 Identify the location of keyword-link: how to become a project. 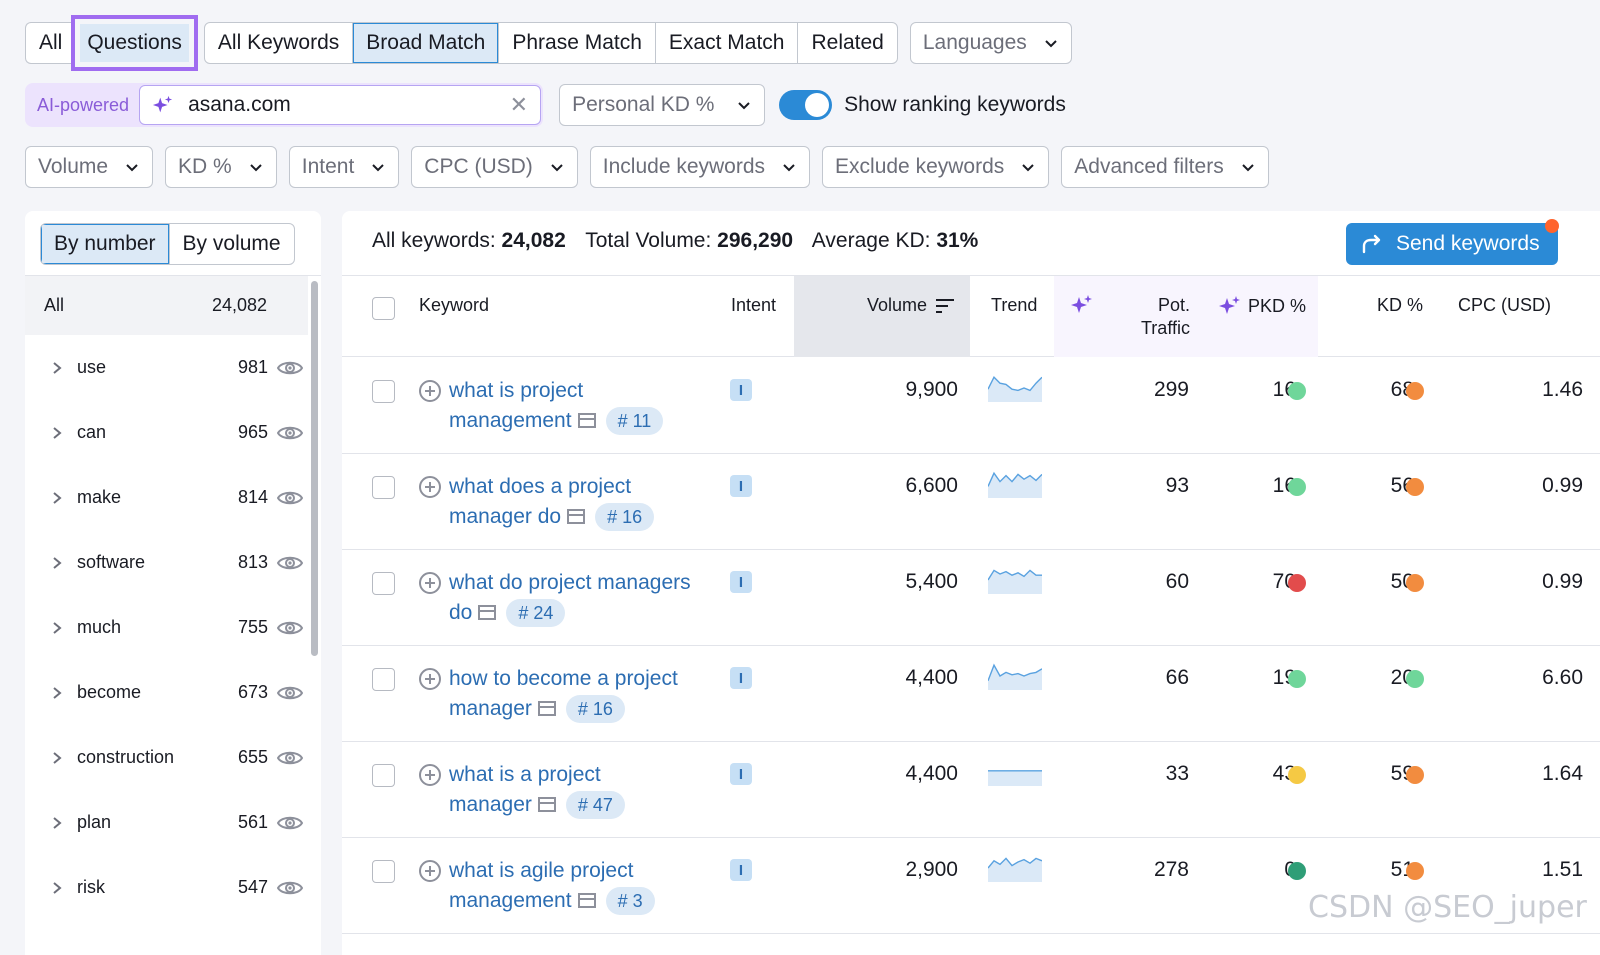
(563, 678).